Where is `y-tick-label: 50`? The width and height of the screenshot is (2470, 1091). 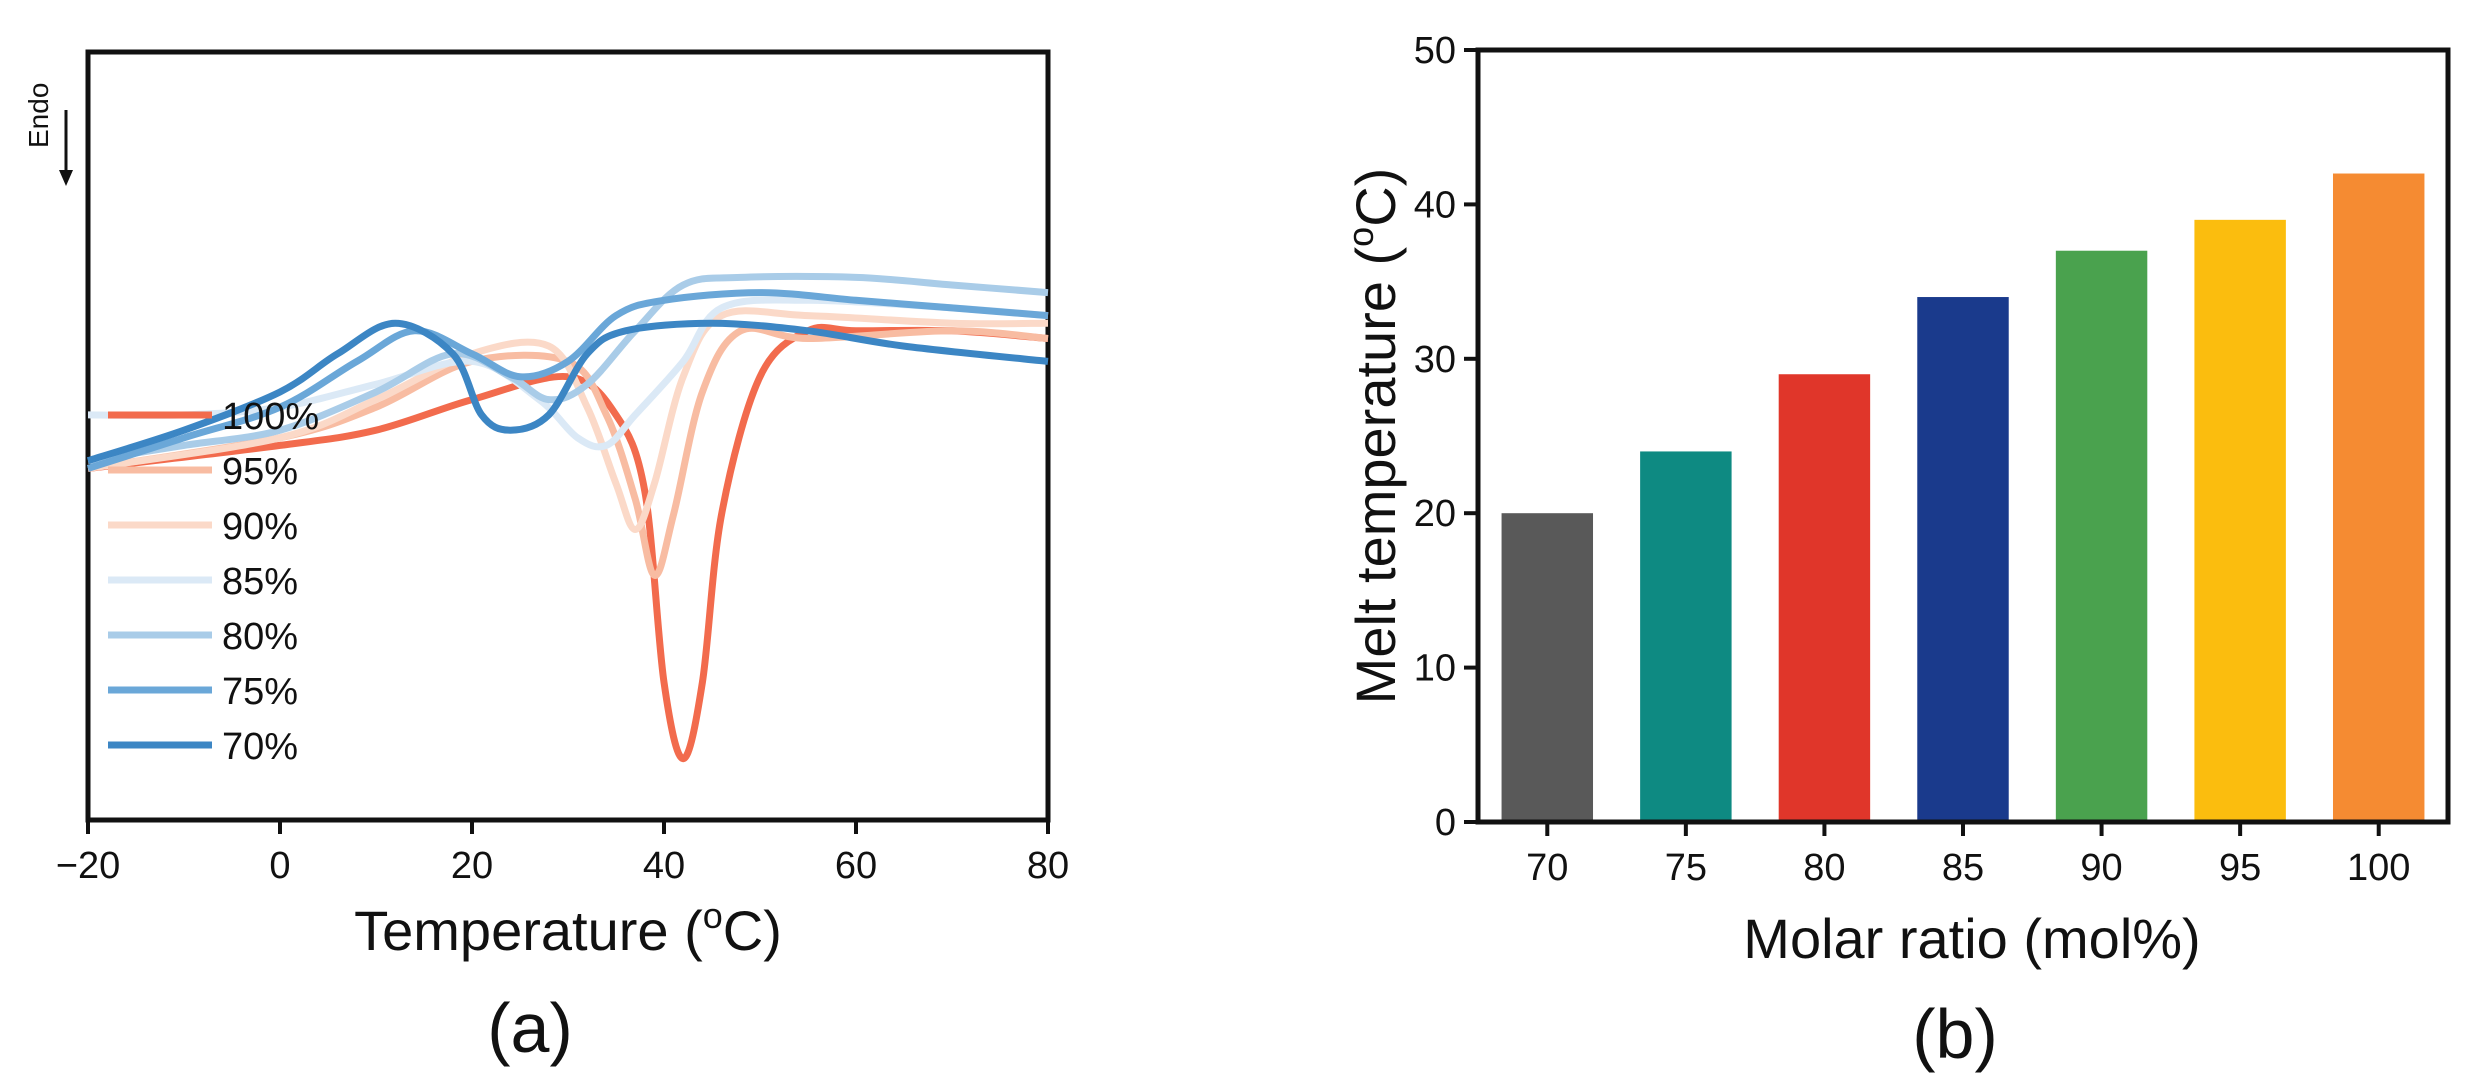 y-tick-label: 50 is located at coordinates (1435, 51).